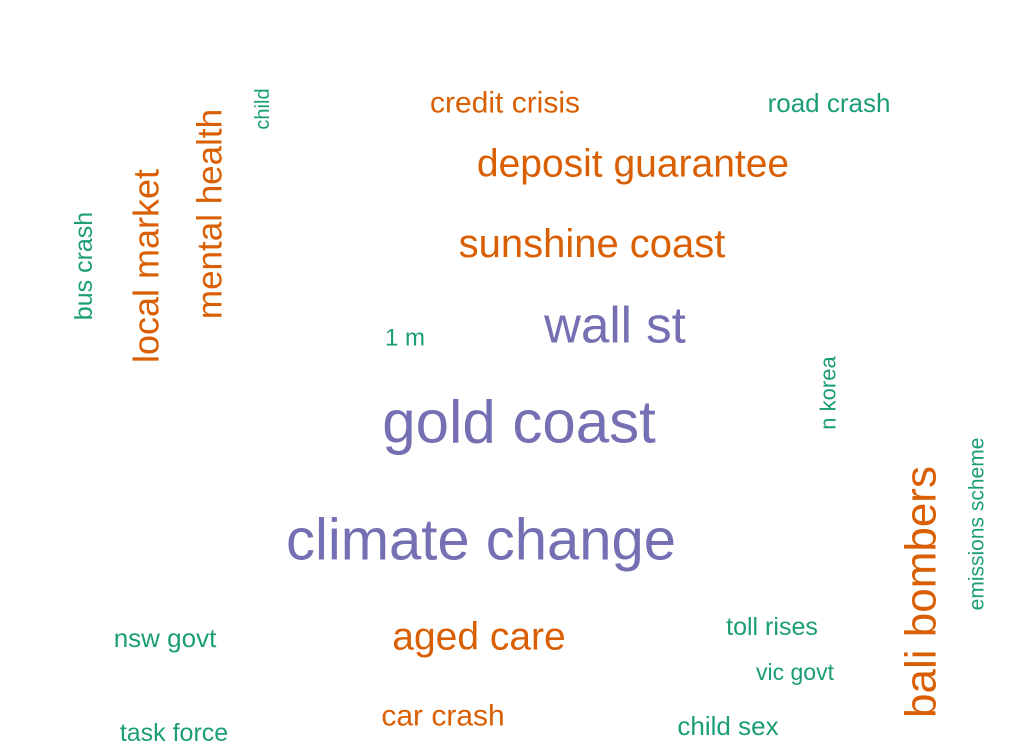 The height and width of the screenshot is (744, 1025). I want to click on word-mental-health: mental health, so click(210, 214).